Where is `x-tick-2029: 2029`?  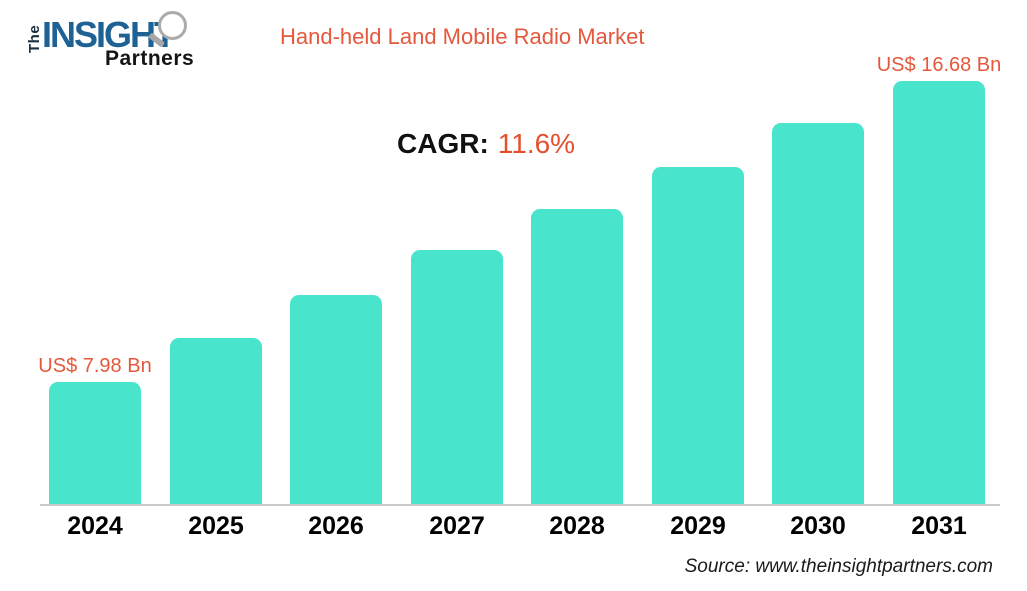 x-tick-2029: 2029 is located at coordinates (698, 526).